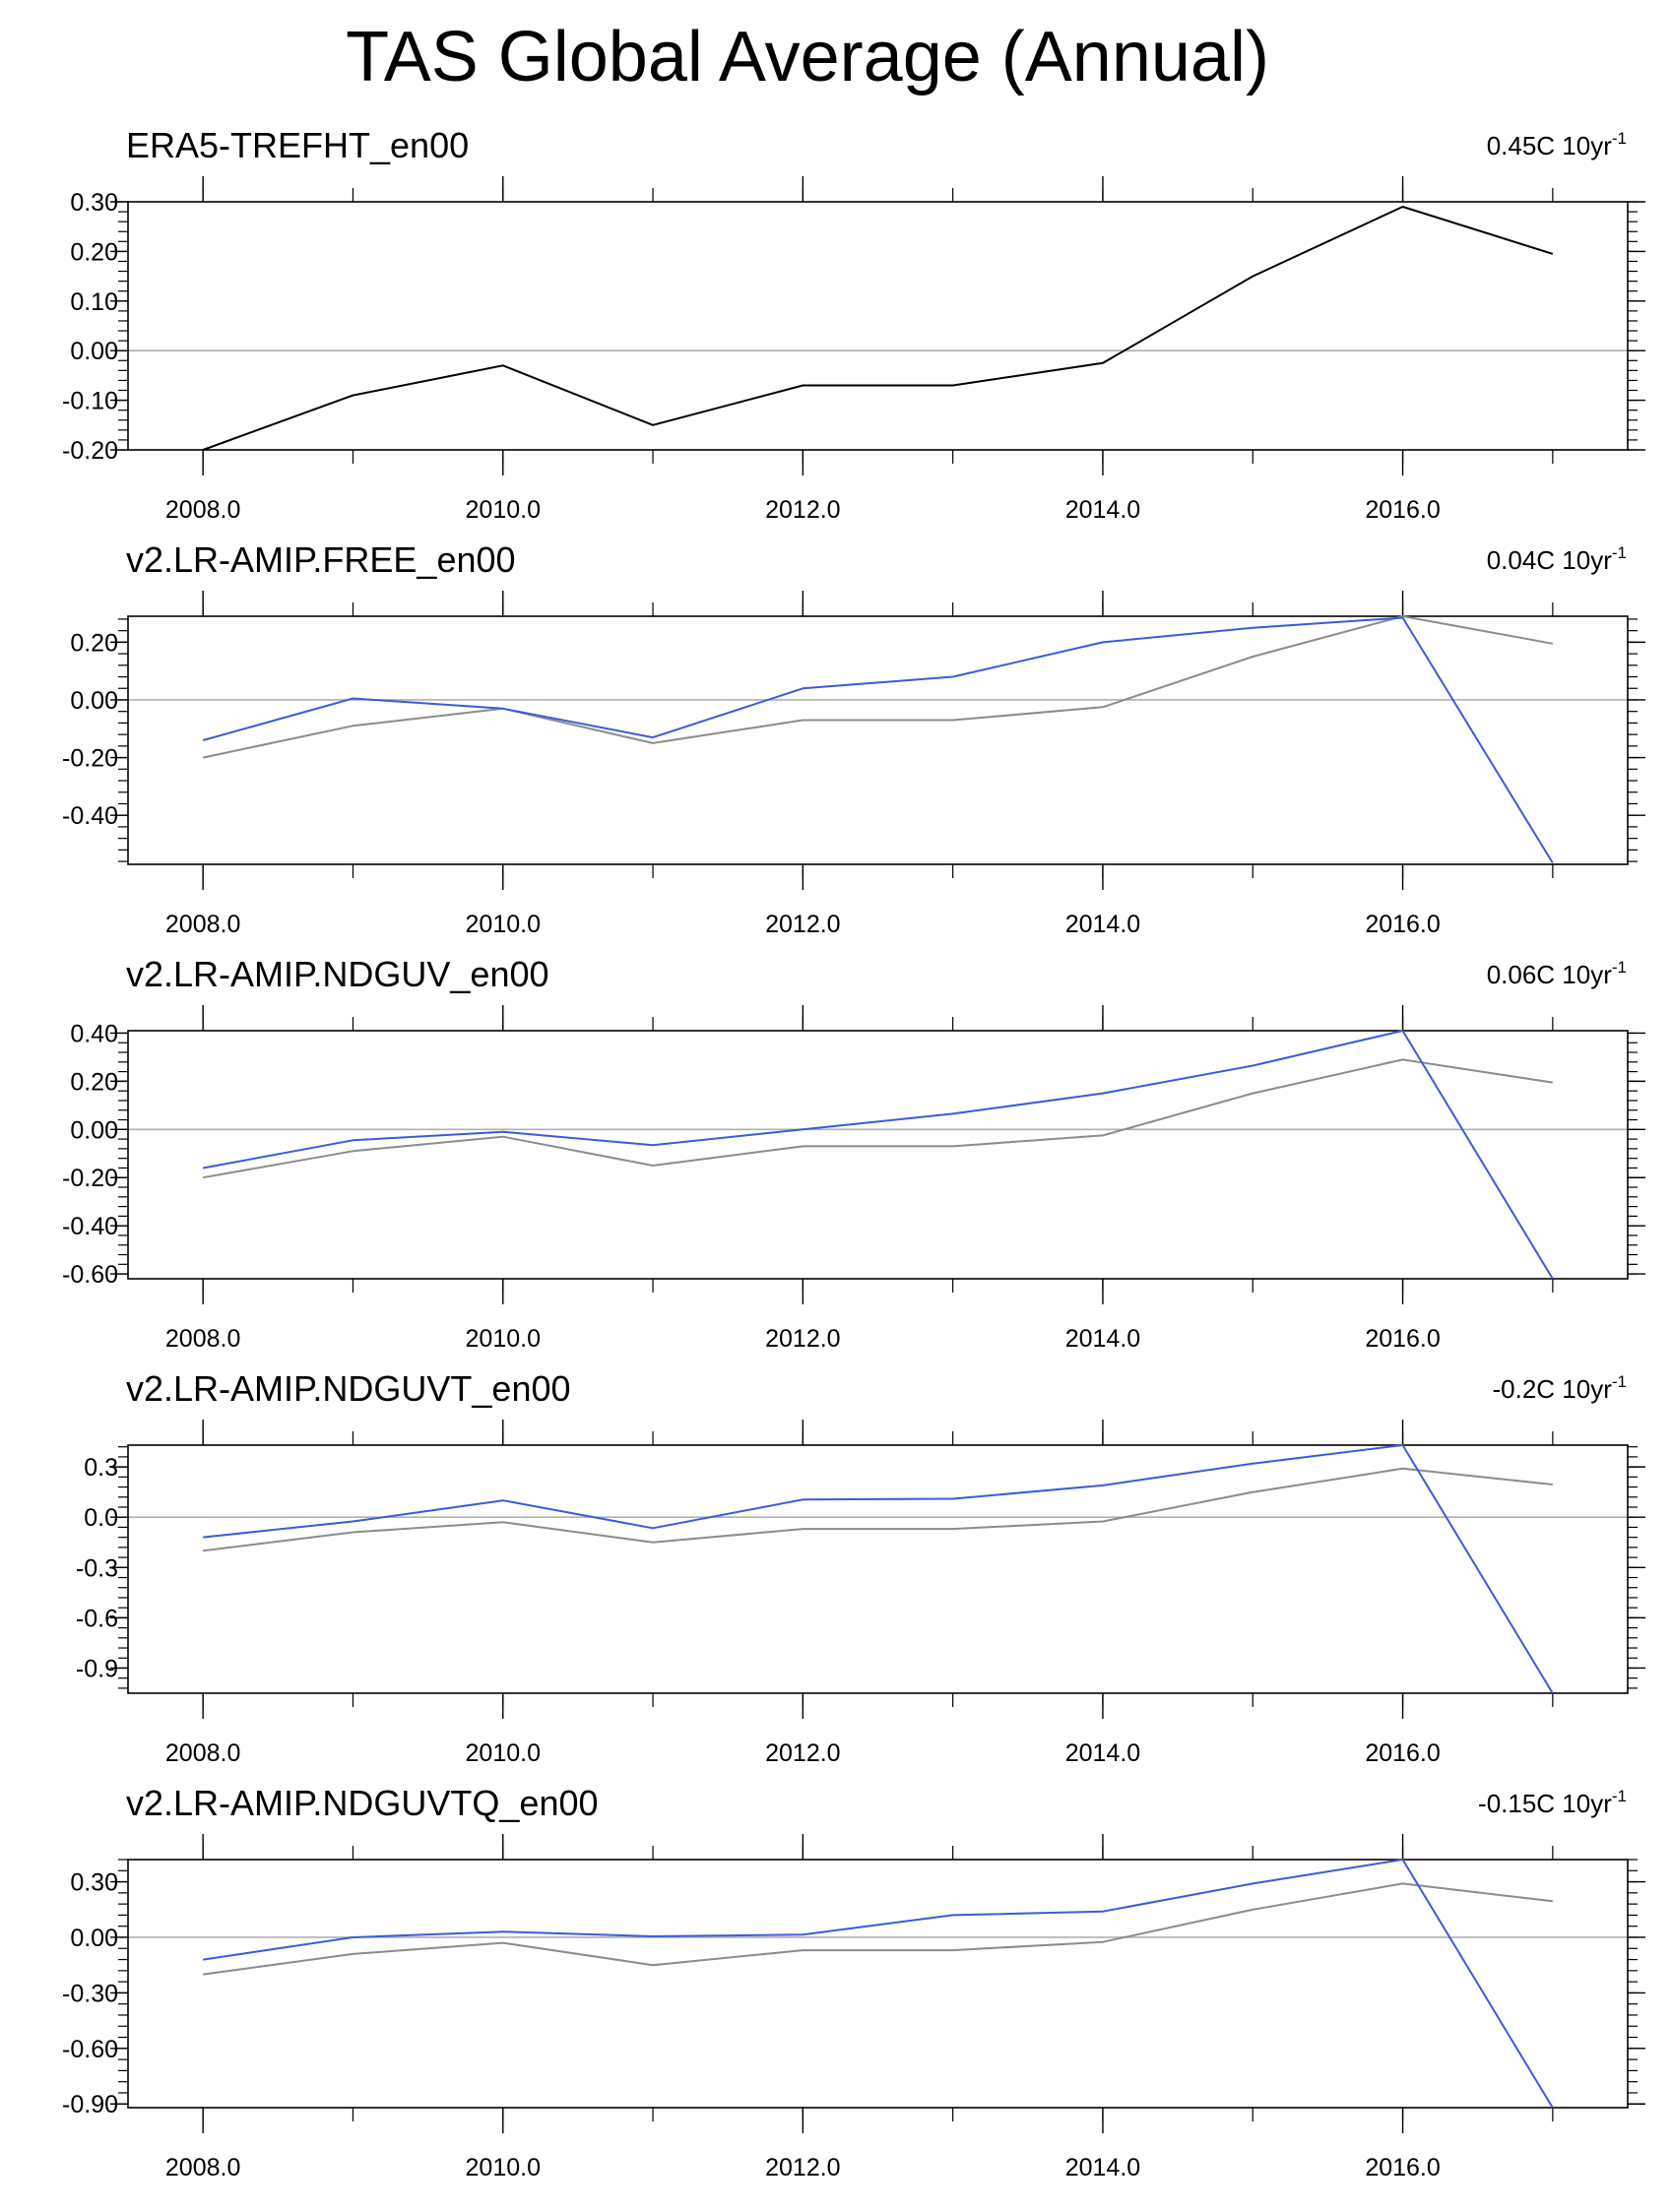 This screenshot has width=1672, height=2212. Describe the element at coordinates (90, 402) in the screenshot. I see `y-tick-label: -0.10` at that location.